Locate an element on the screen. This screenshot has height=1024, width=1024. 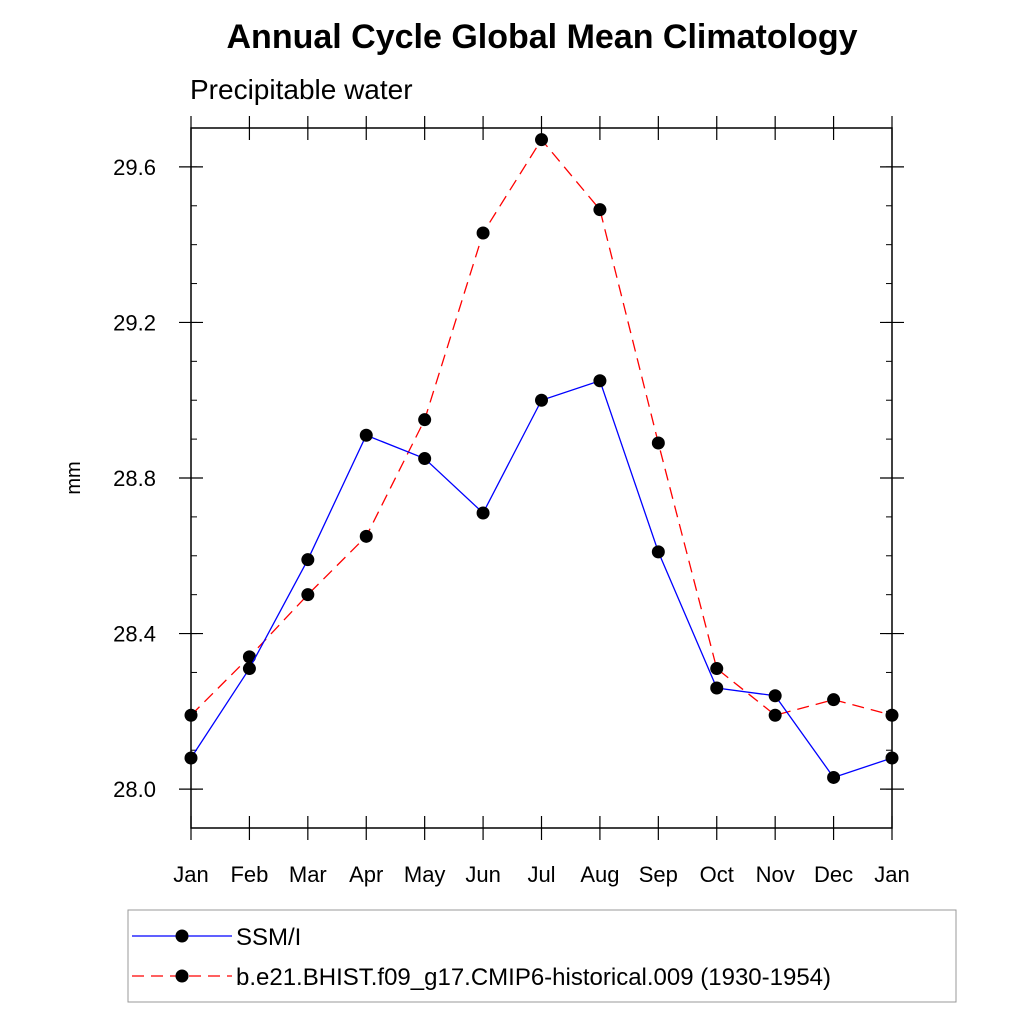
x-tick-label: Feb is located at coordinates (249, 874).